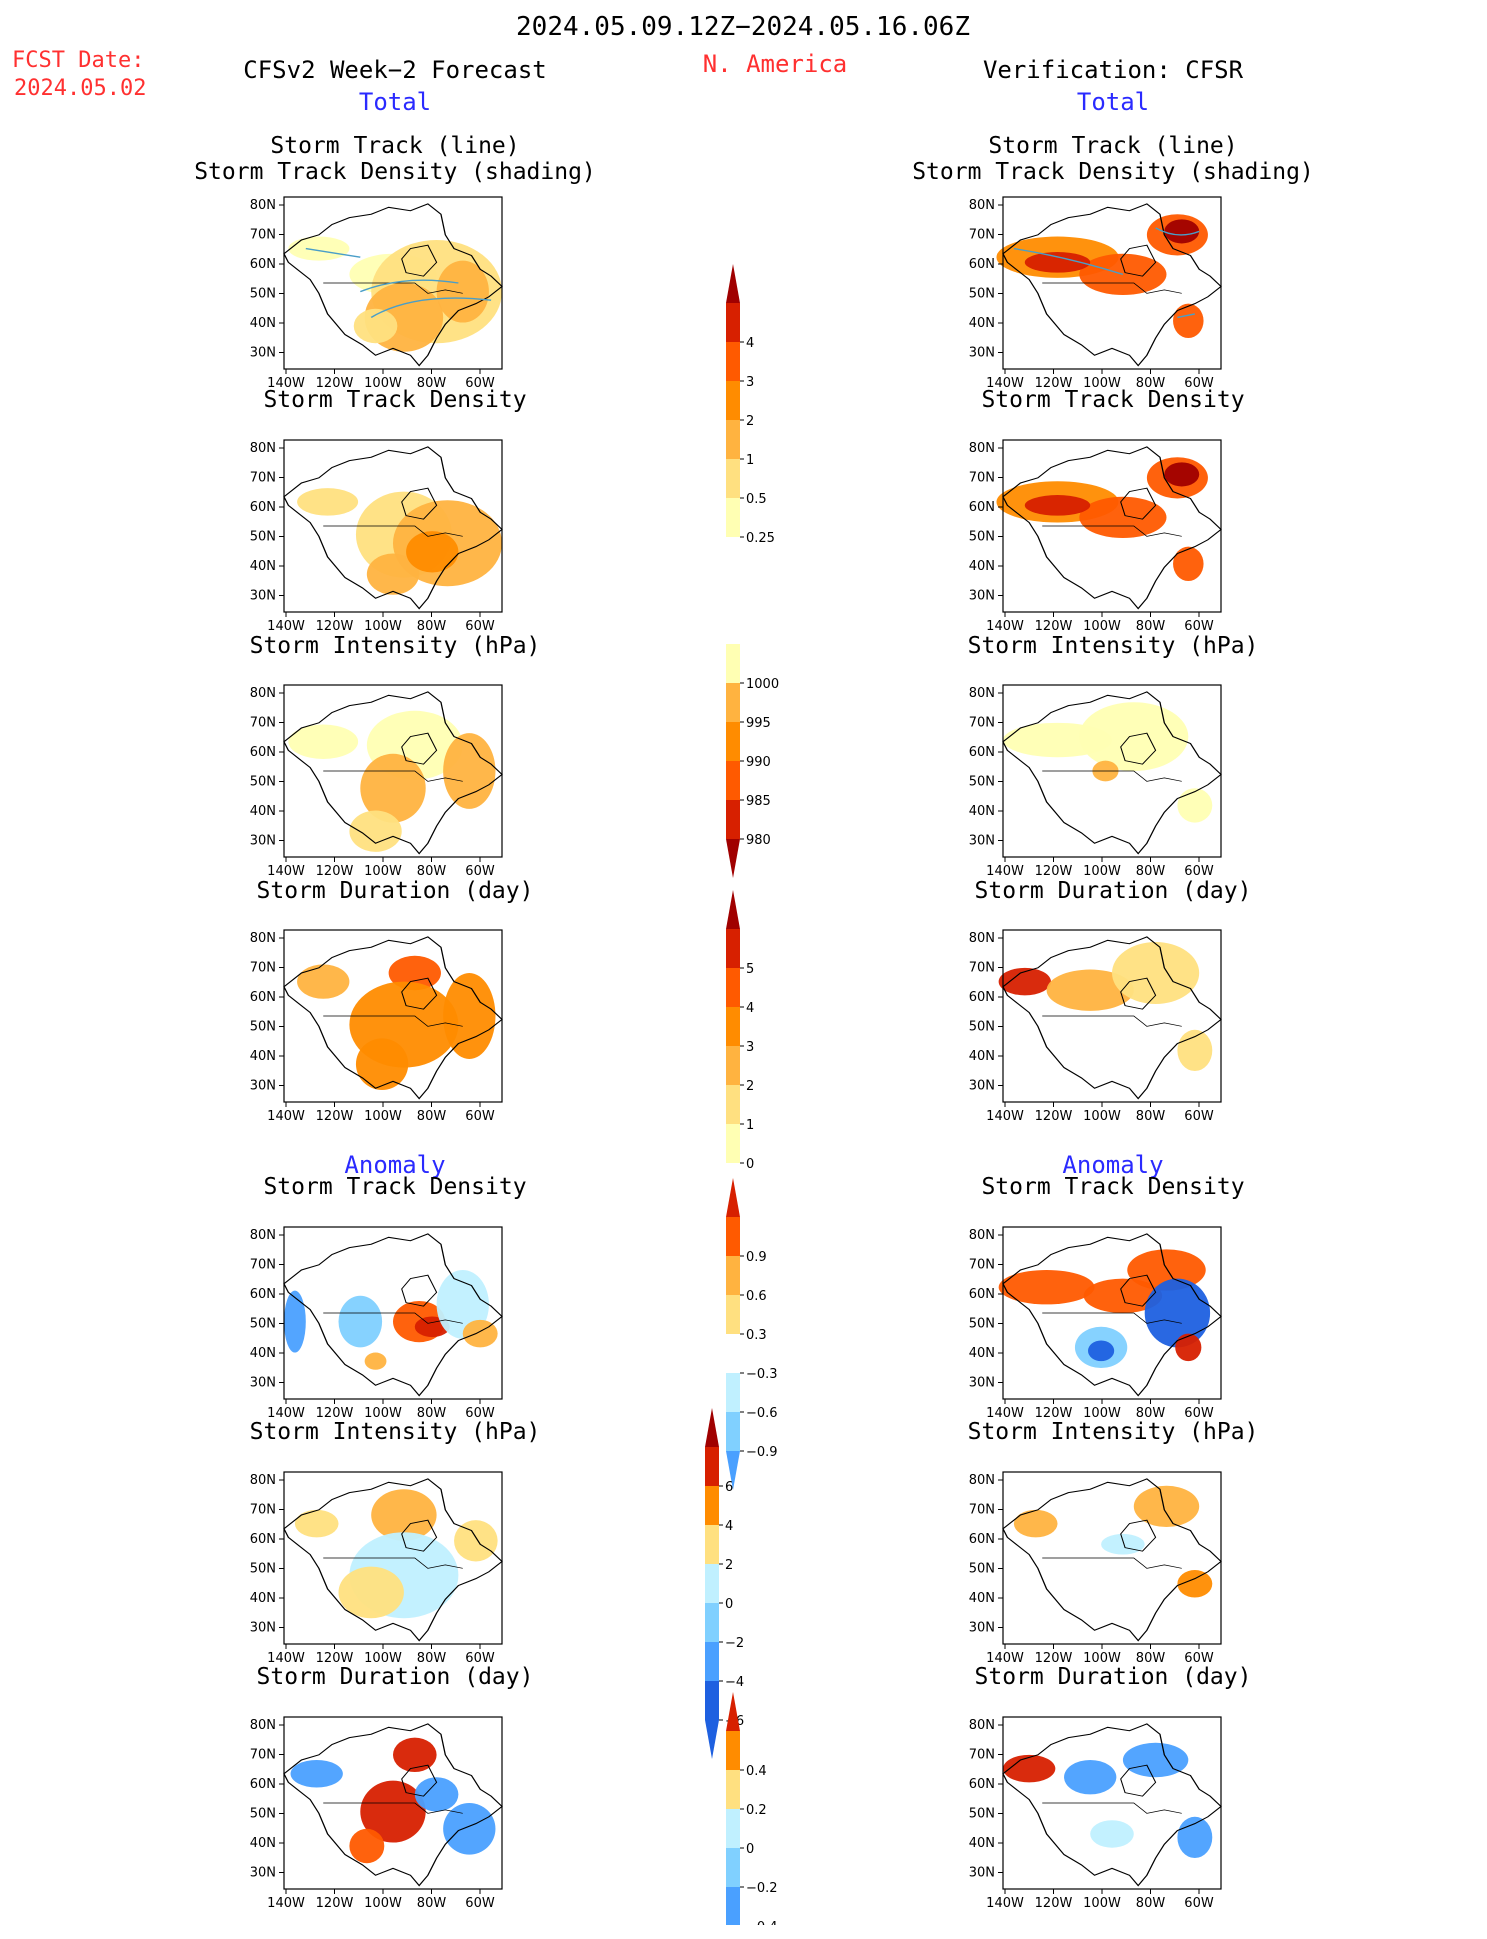 Image resolution: width=1487 pixels, height=1939 pixels. I want to click on colorbar-label: 980, so click(758, 840).